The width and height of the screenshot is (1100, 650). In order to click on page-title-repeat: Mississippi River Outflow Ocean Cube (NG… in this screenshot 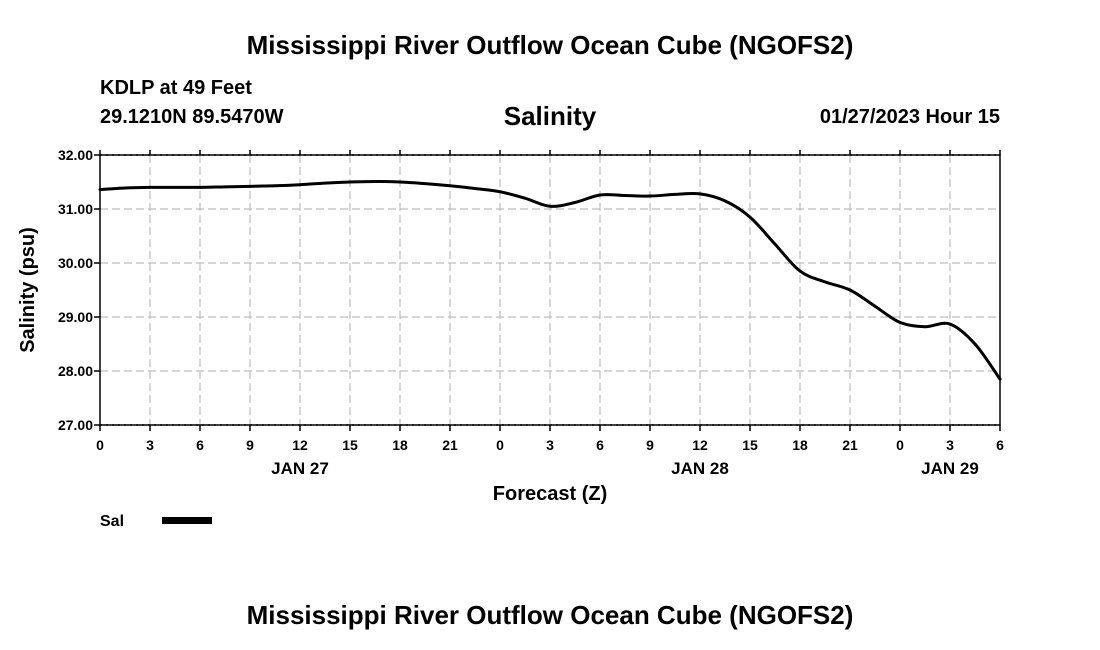, I will do `click(550, 615)`.